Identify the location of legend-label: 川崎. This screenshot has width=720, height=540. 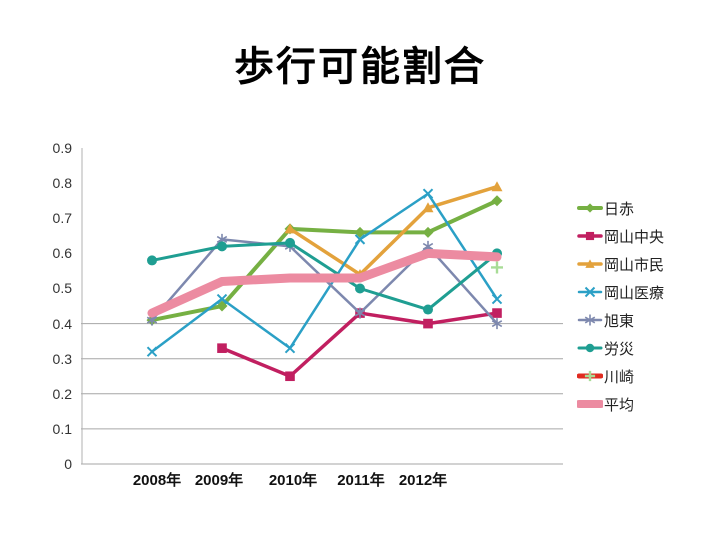
(619, 377).